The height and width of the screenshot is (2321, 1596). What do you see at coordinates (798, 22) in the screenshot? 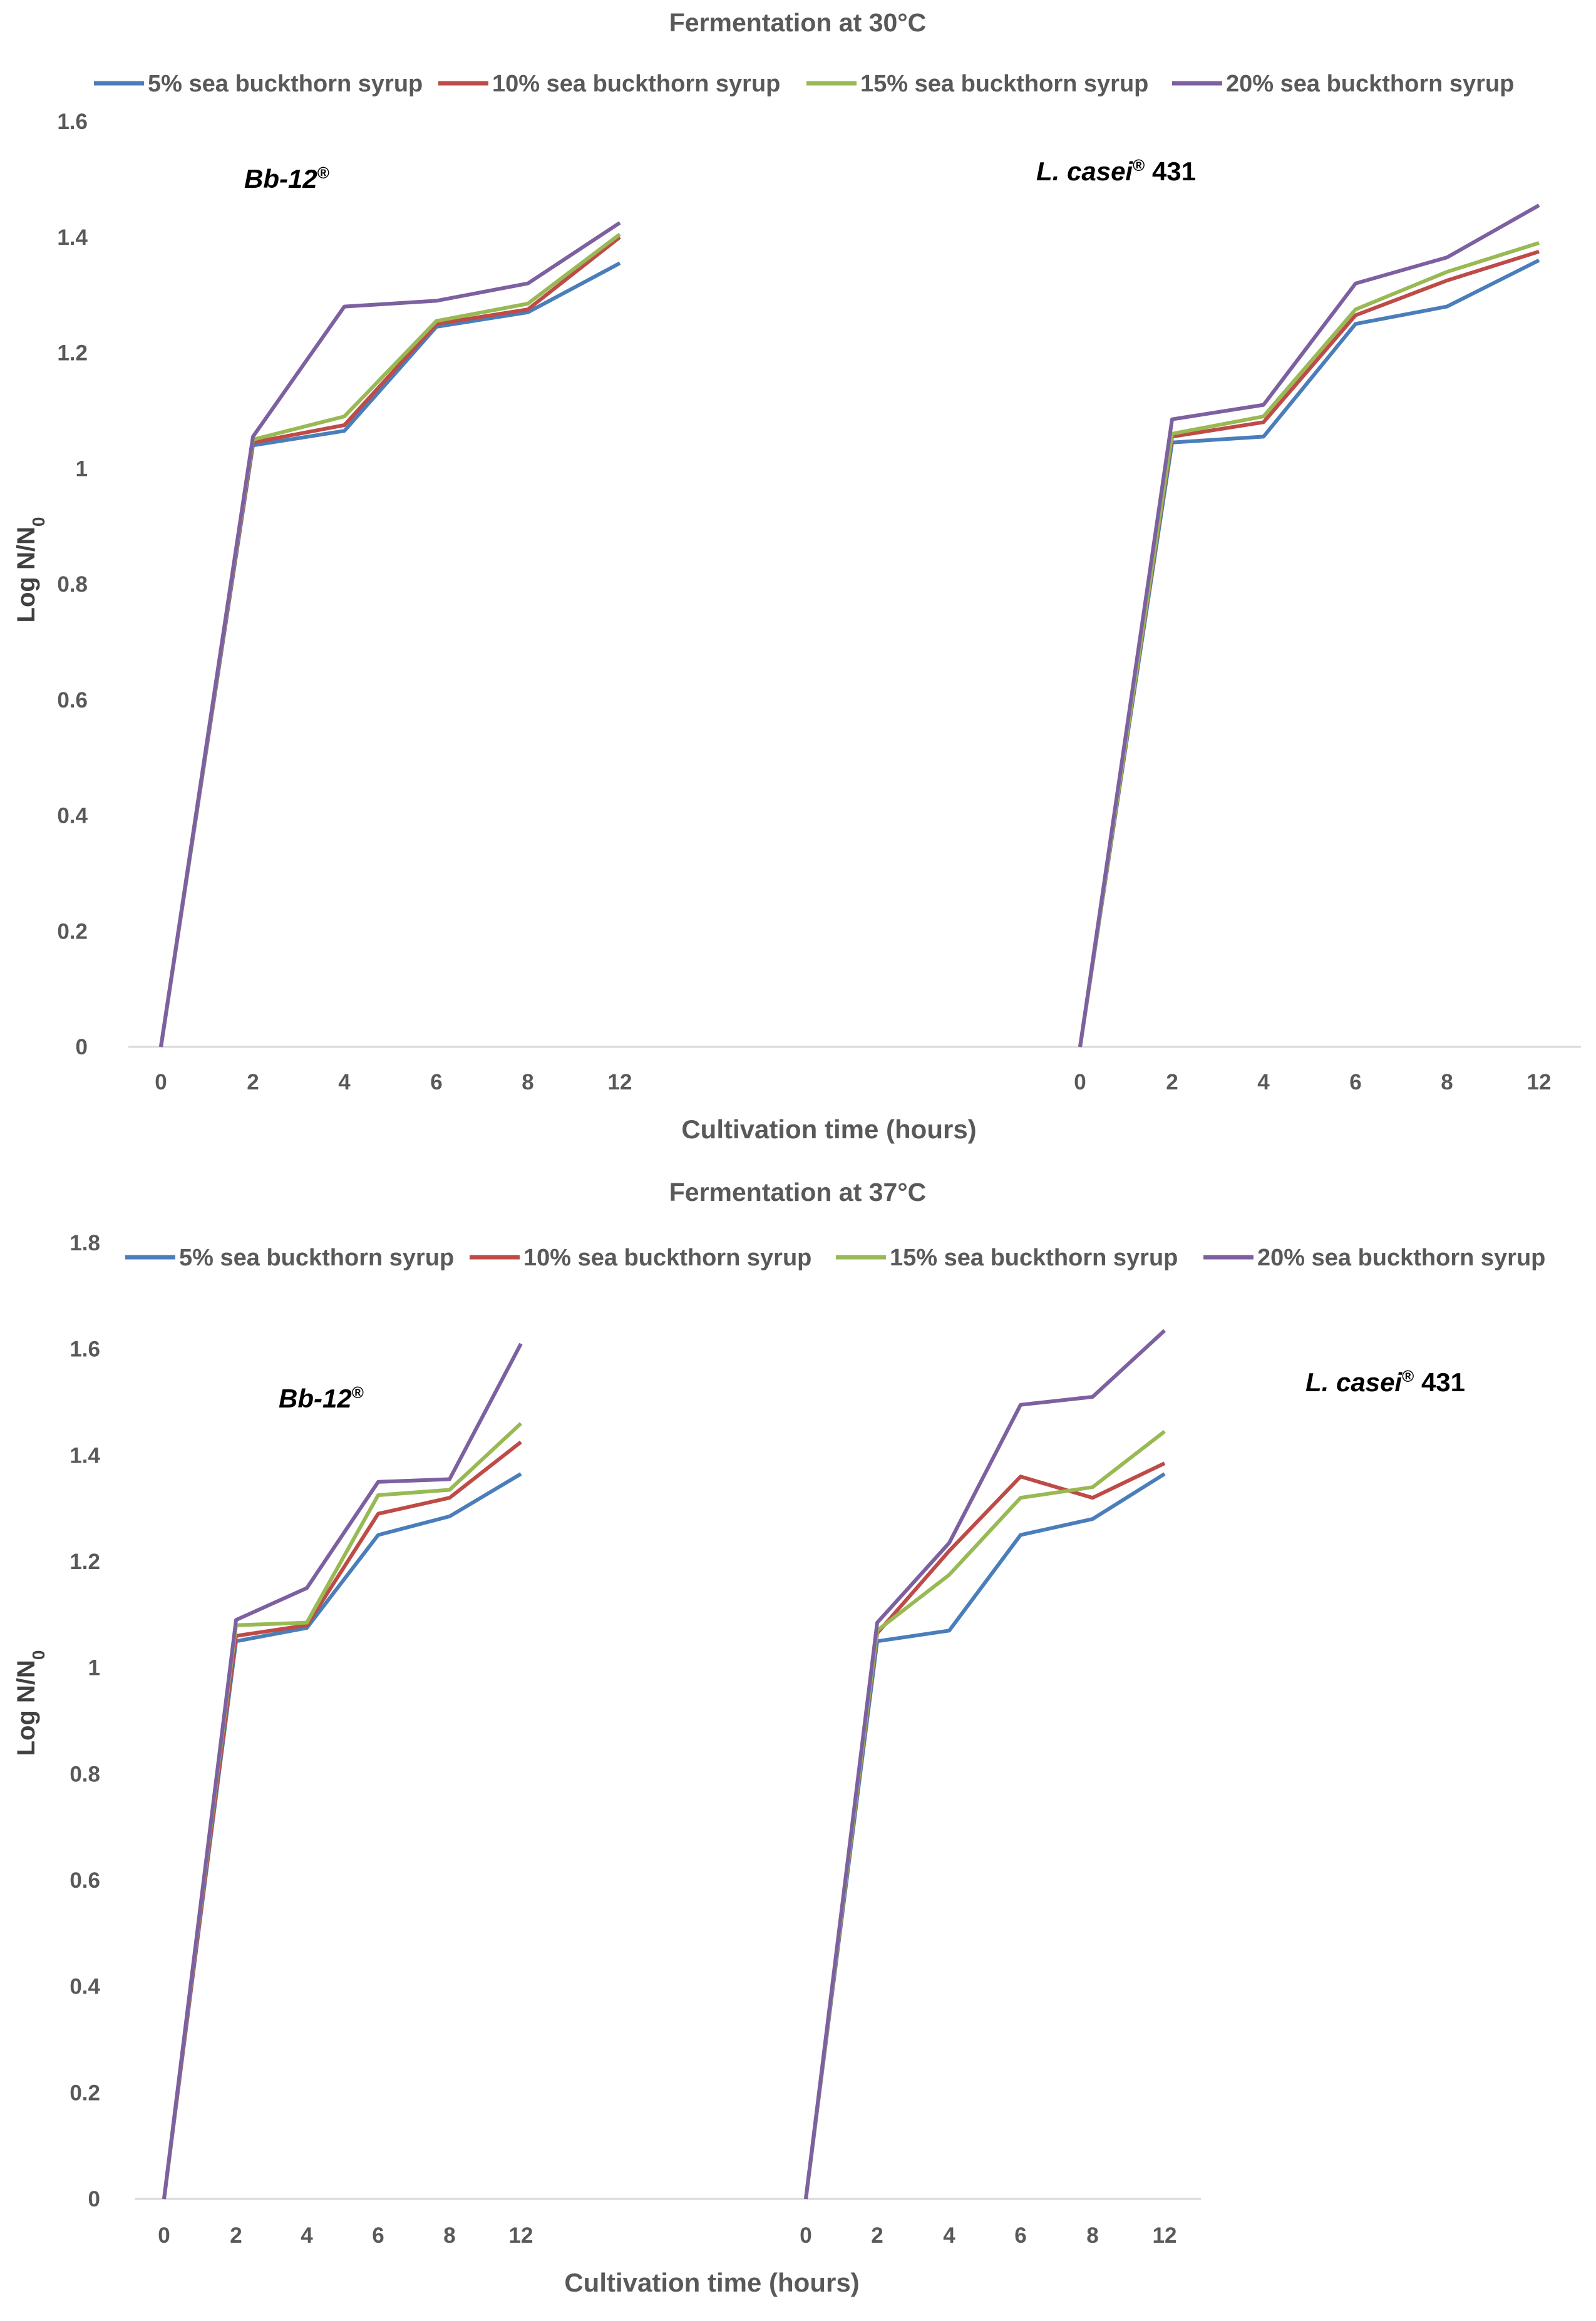
I see `chart-title: Fermentation at 30°C` at bounding box center [798, 22].